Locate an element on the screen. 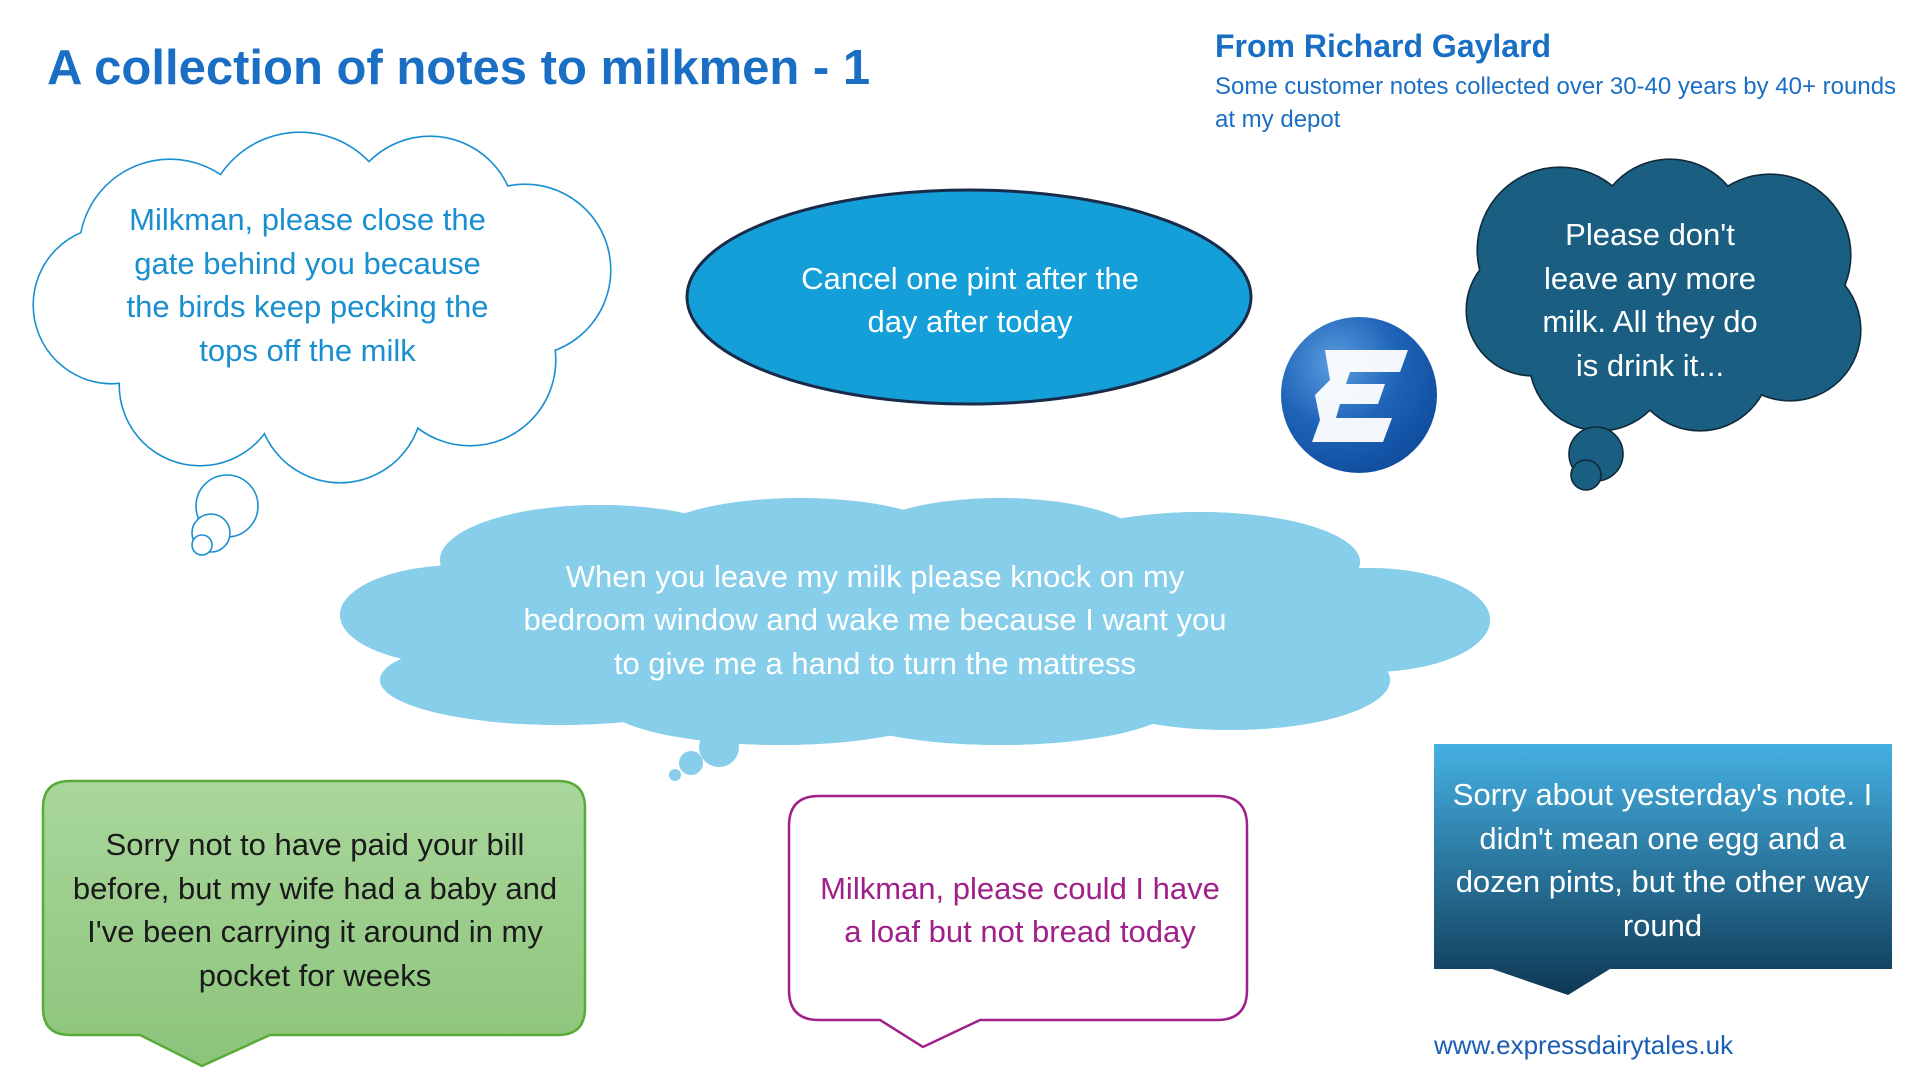  express-dairy-logo-icon is located at coordinates (1359, 395).